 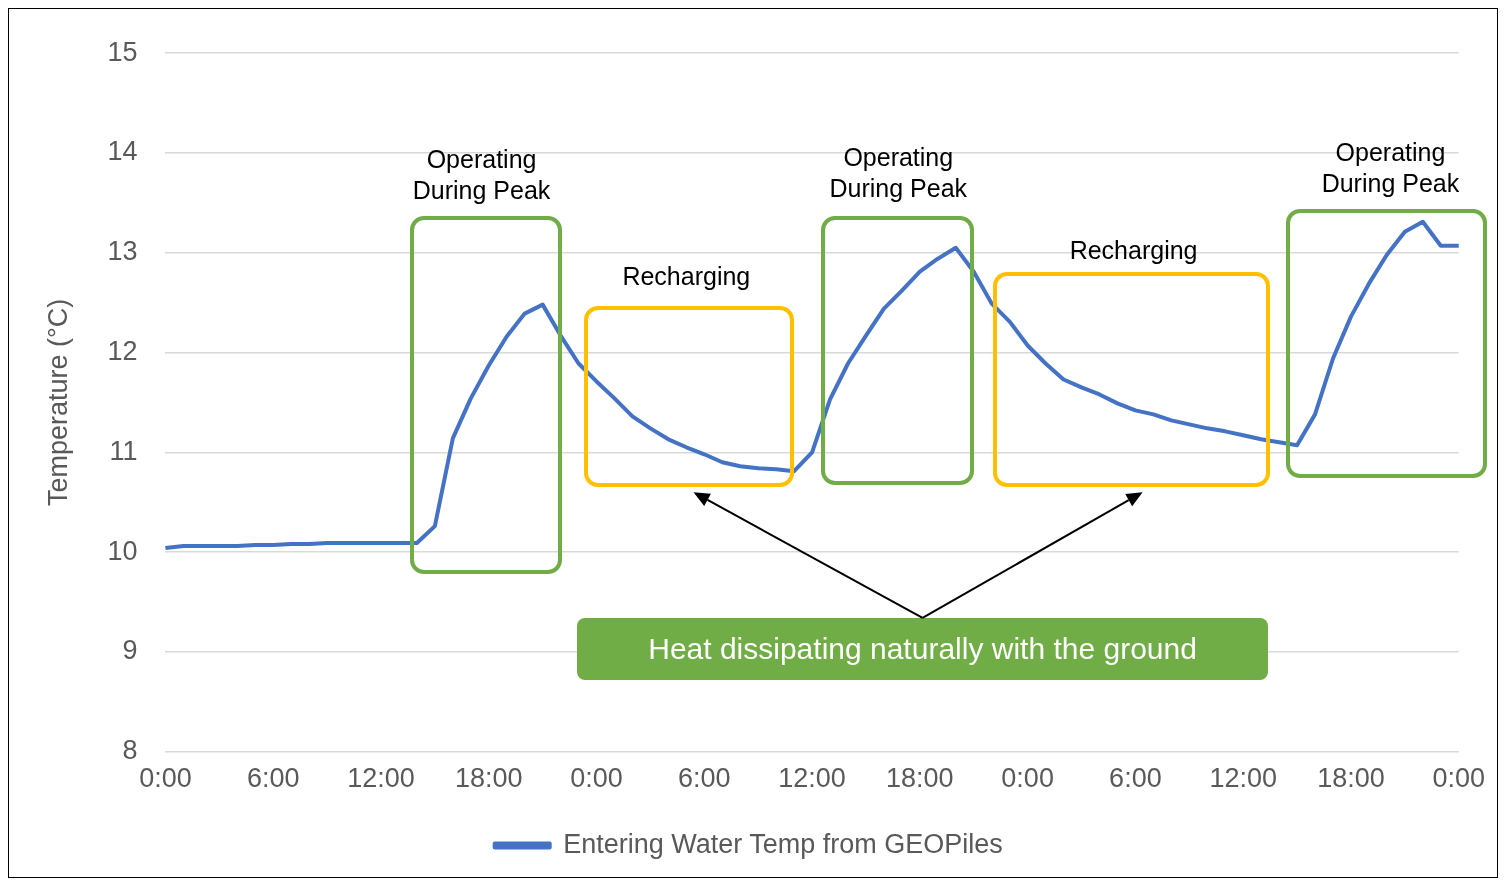 What do you see at coordinates (122, 51) in the screenshot?
I see `y-tick-label: 15` at bounding box center [122, 51].